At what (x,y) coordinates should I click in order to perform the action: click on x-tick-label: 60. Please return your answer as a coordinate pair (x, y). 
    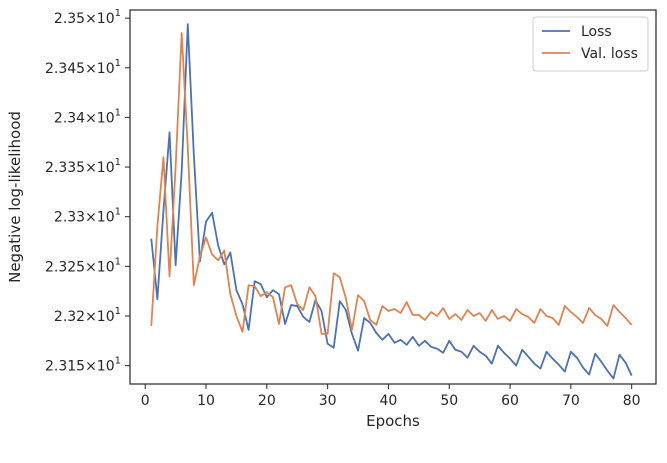
    Looking at the image, I should click on (510, 401).